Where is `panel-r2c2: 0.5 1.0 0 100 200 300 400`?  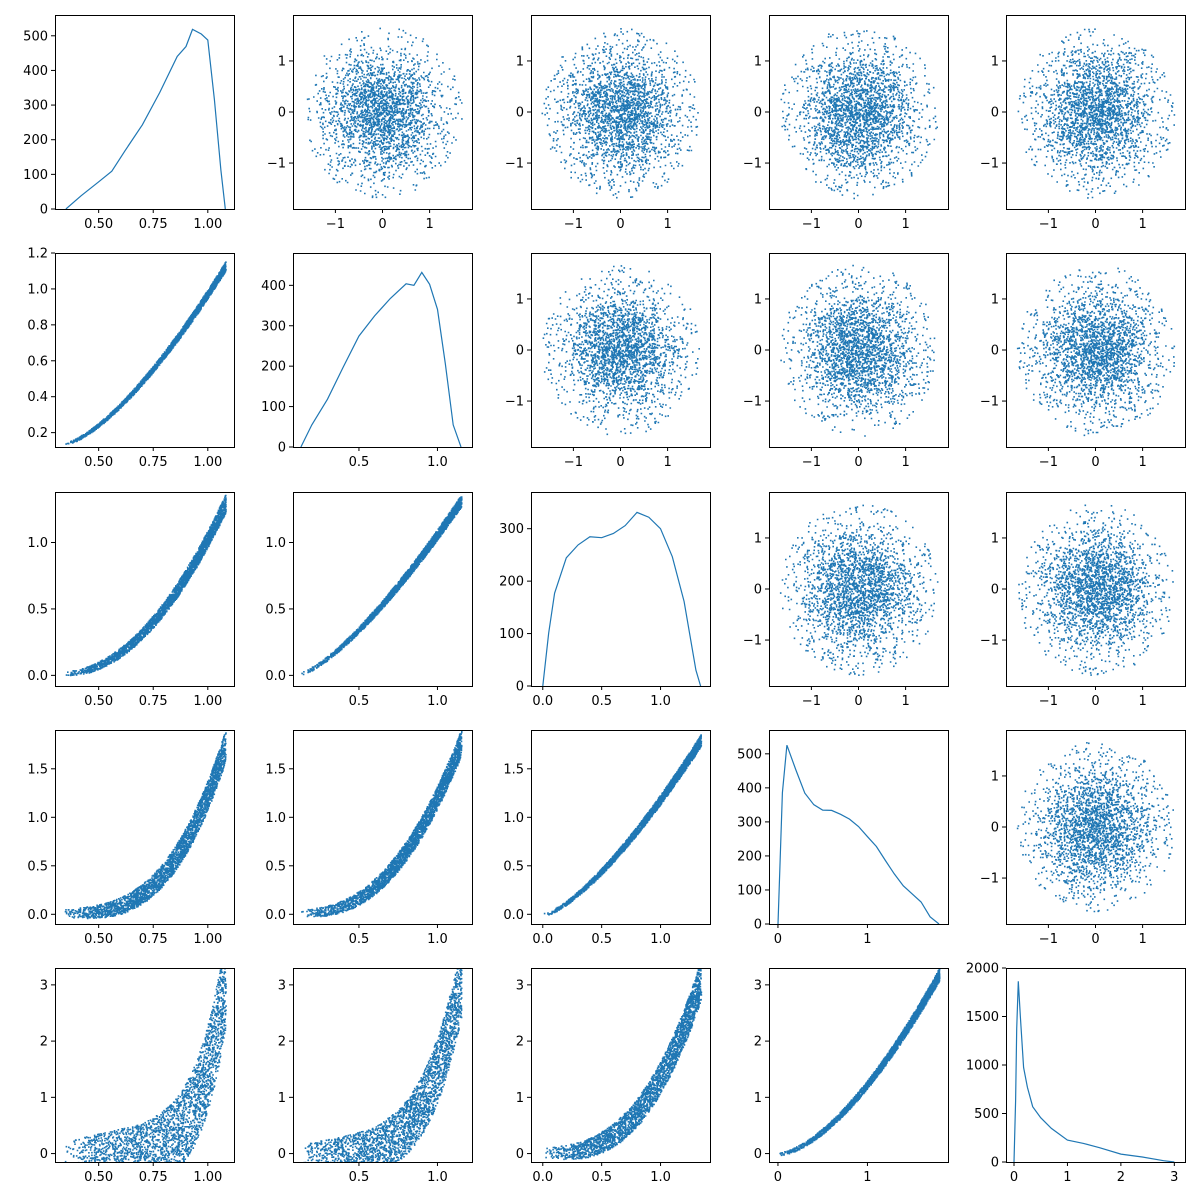 panel-r2c2: 0.5 1.0 0 100 200 300 400 is located at coordinates (367, 361).